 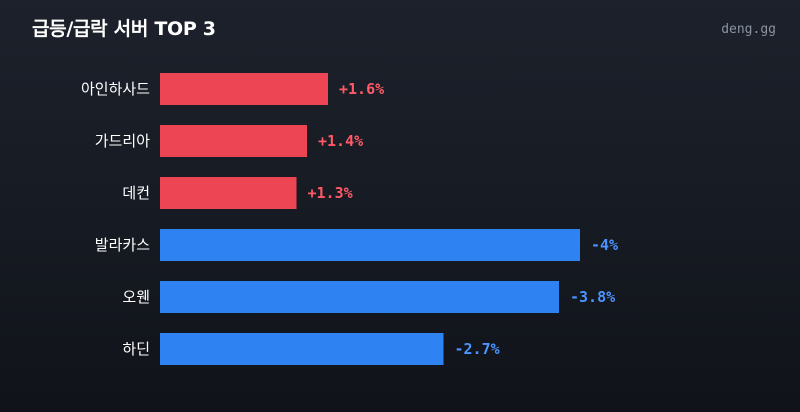 I want to click on category-label: 하딘, so click(x=136, y=349).